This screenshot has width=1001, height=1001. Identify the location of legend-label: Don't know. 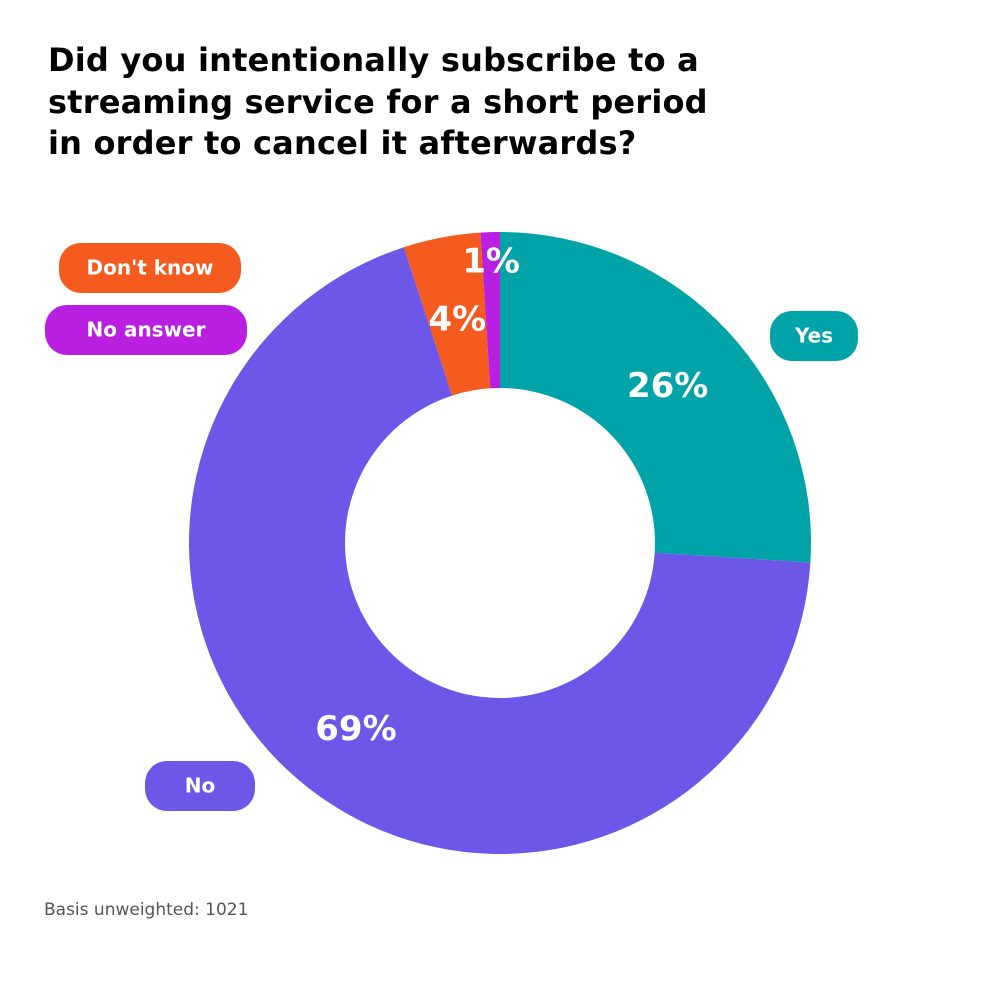
(150, 268).